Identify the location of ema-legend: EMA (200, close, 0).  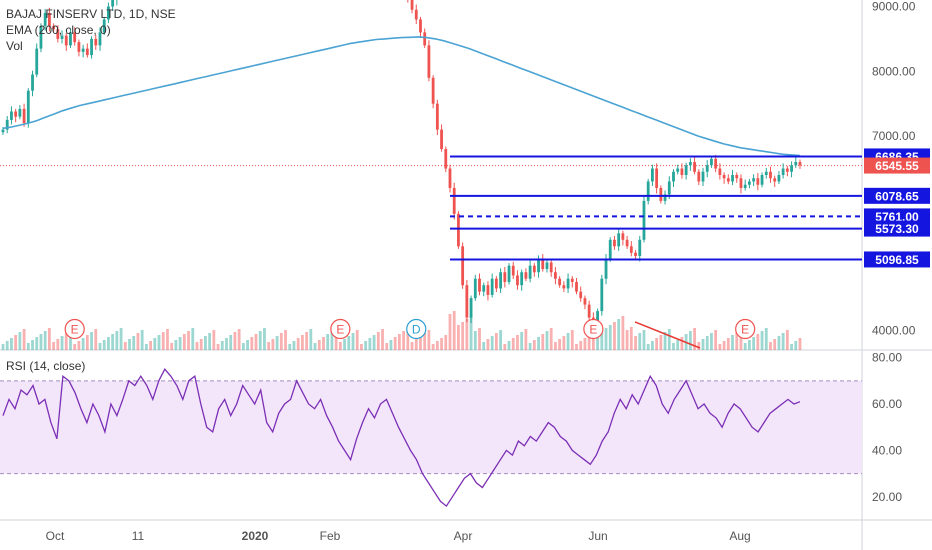
(58, 30).